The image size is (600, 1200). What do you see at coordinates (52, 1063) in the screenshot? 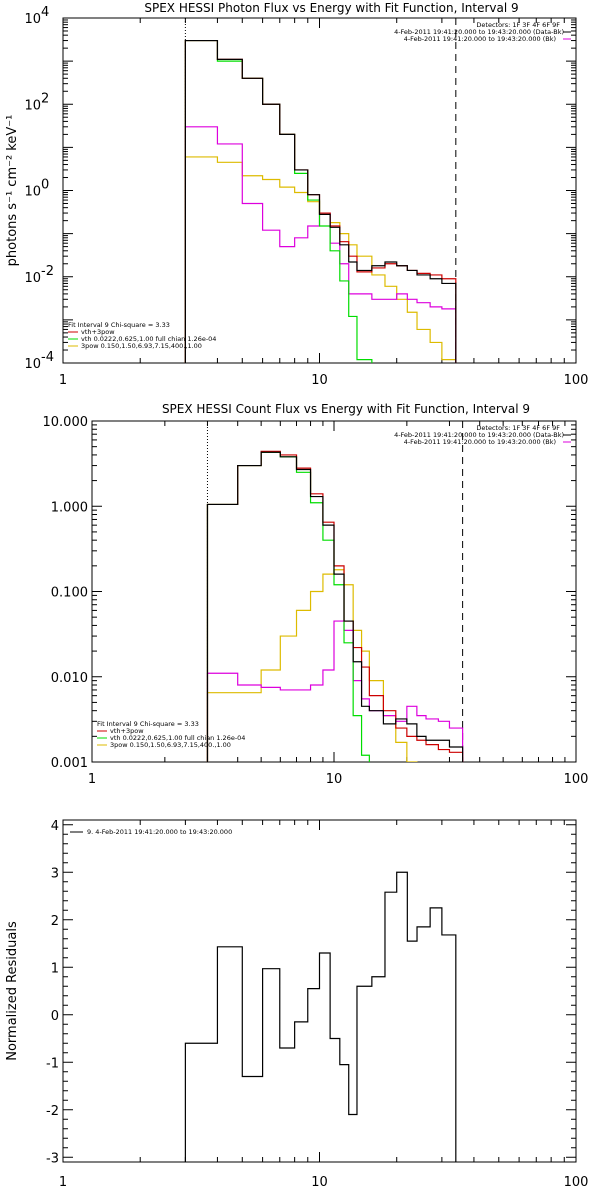
I see `y-tick-label: -1` at bounding box center [52, 1063].